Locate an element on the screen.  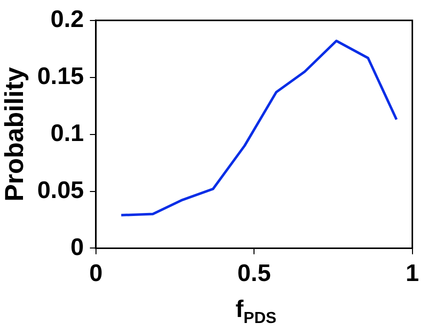
y-tick-label: 0.1 is located at coordinates (67, 133).